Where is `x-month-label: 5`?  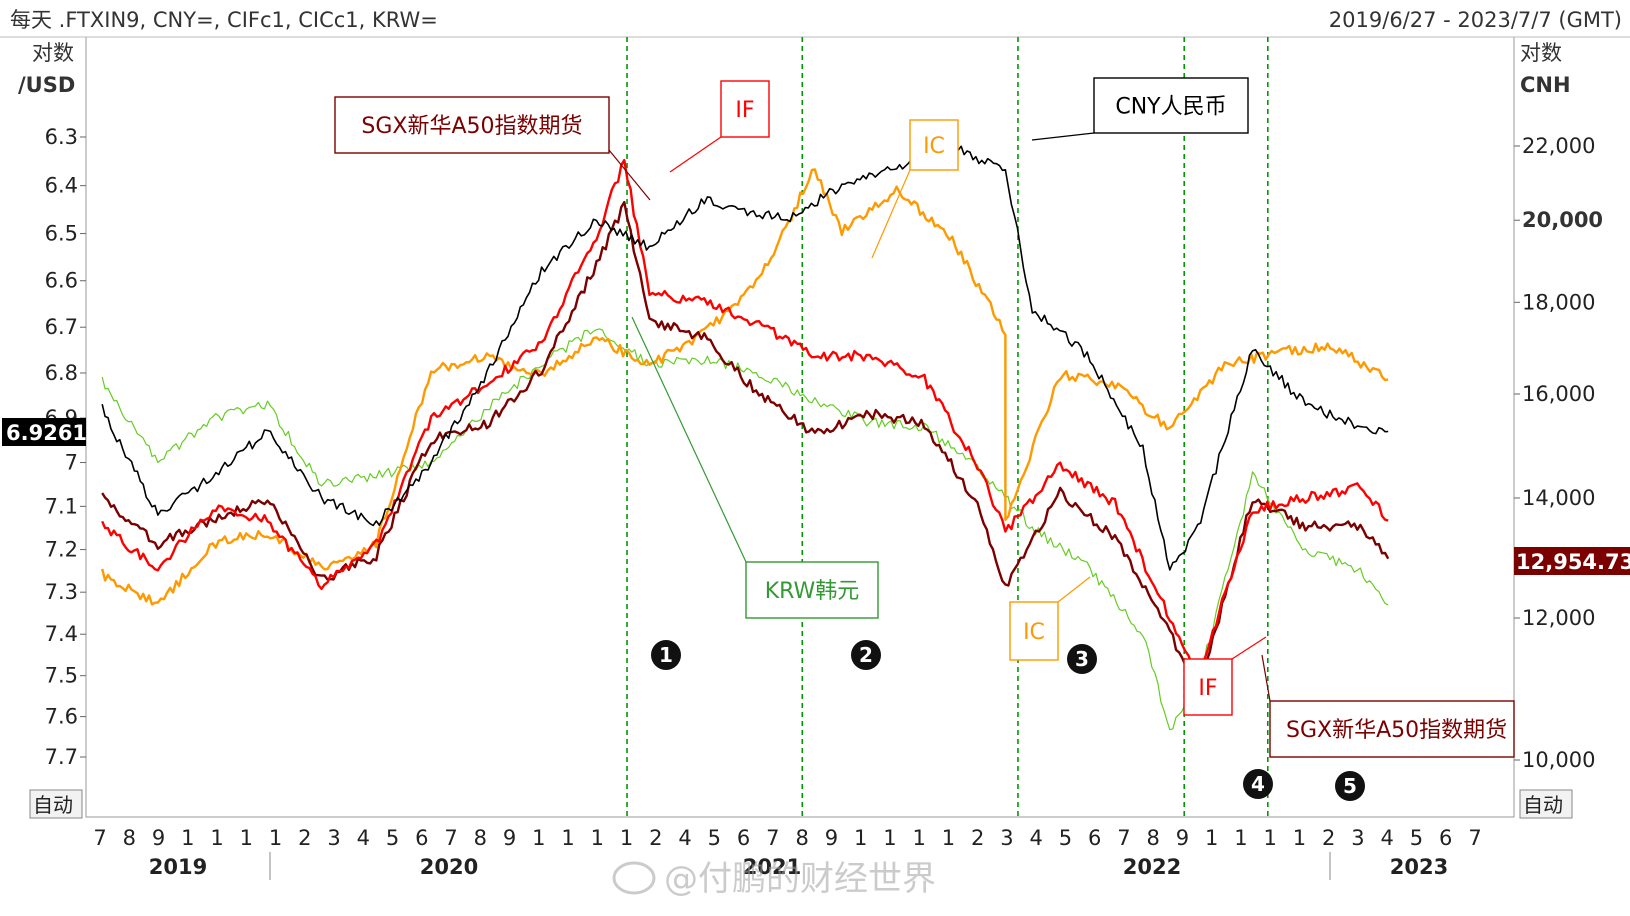 x-month-label: 5 is located at coordinates (392, 838).